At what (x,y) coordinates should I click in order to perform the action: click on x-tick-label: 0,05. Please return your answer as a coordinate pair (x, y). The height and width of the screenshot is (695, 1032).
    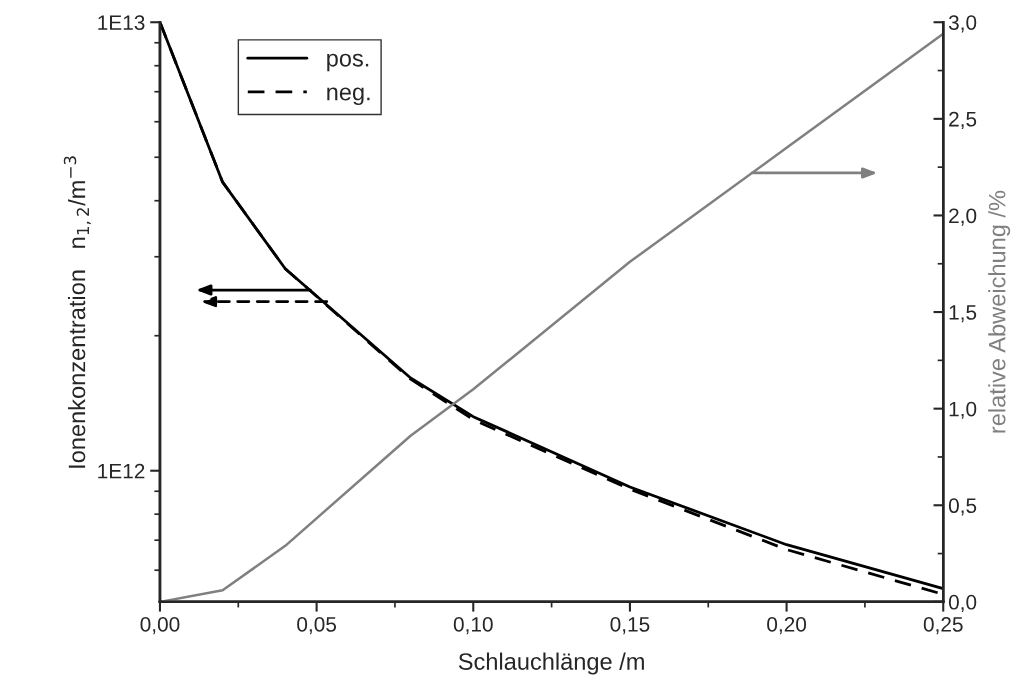
    Looking at the image, I should click on (317, 626).